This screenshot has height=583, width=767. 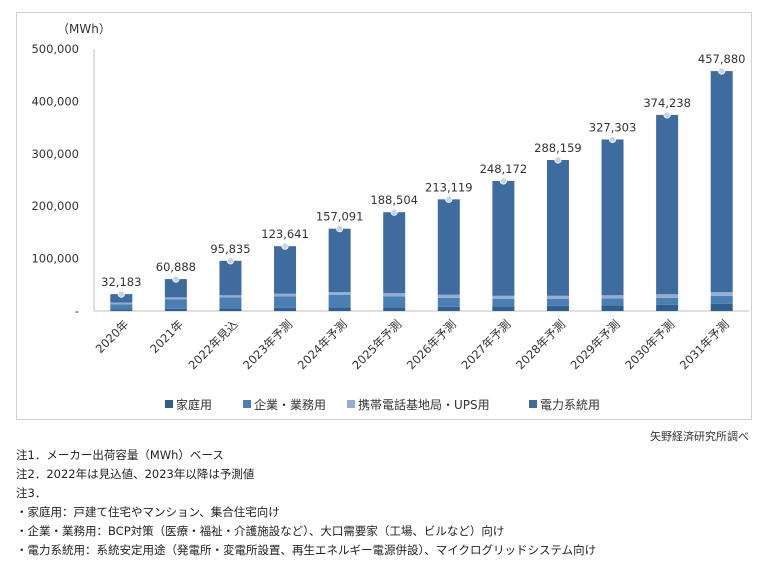 What do you see at coordinates (722, 59) in the screenshot?
I see `total-label: 457,880` at bounding box center [722, 59].